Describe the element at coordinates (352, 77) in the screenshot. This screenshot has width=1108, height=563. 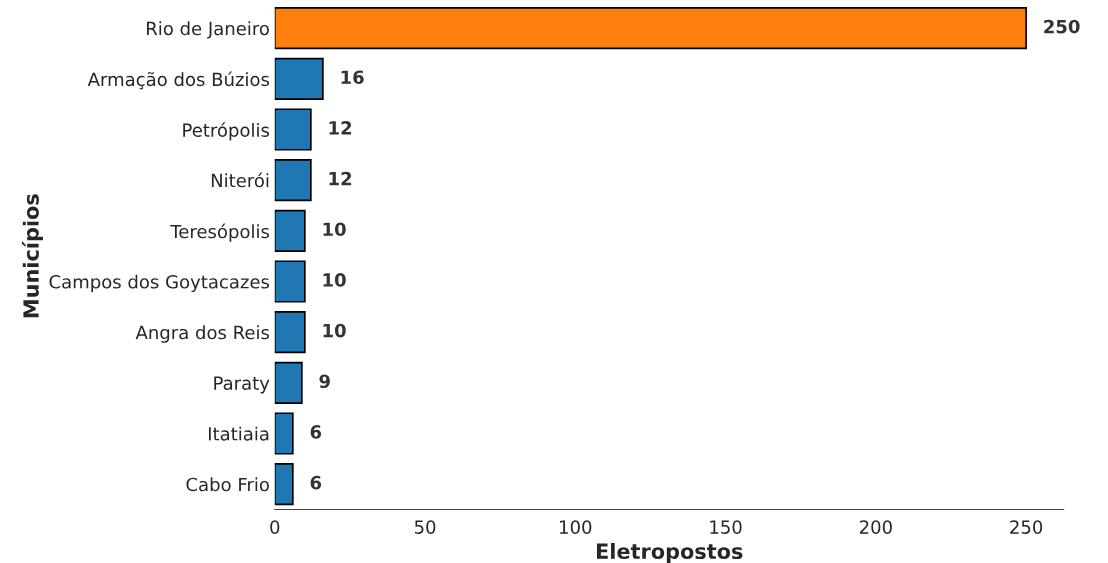
I see `data-label: 16` at that location.